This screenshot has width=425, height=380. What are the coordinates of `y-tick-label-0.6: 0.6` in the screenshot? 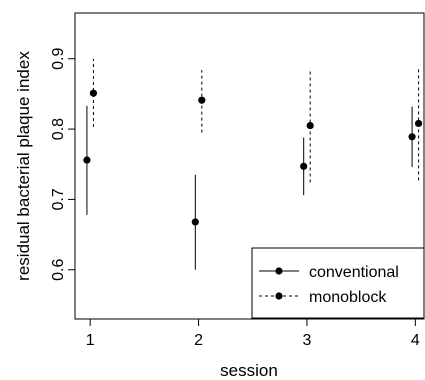 It's located at (58, 270).